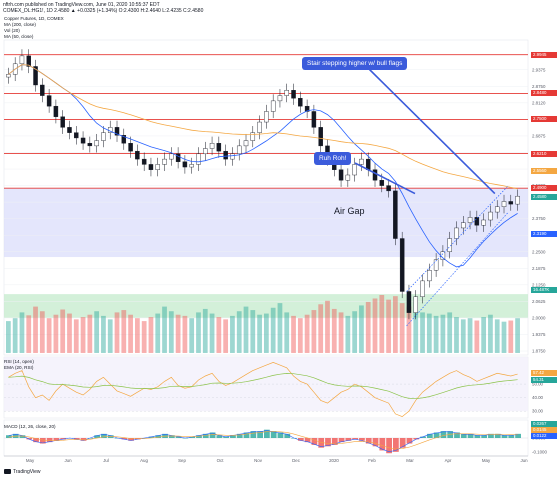 This screenshot has width=557, height=480. Describe the element at coordinates (34, 18) in the screenshot. I see `chart-title: Copper Futures, 1D, COMEX` at that location.